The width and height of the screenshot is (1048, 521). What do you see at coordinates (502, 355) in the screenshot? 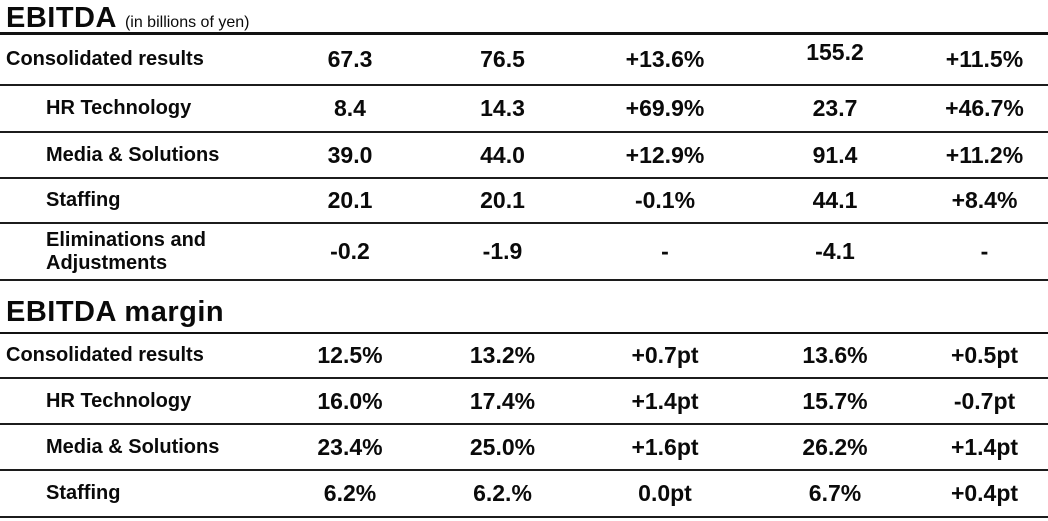
I see `cell-value: 13.2%` at bounding box center [502, 355].